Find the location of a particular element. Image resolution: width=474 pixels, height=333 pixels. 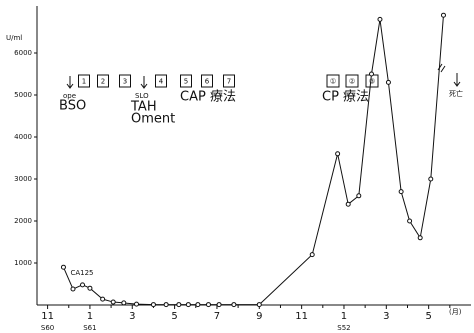

era-label: S52 is located at coordinates (343, 328).